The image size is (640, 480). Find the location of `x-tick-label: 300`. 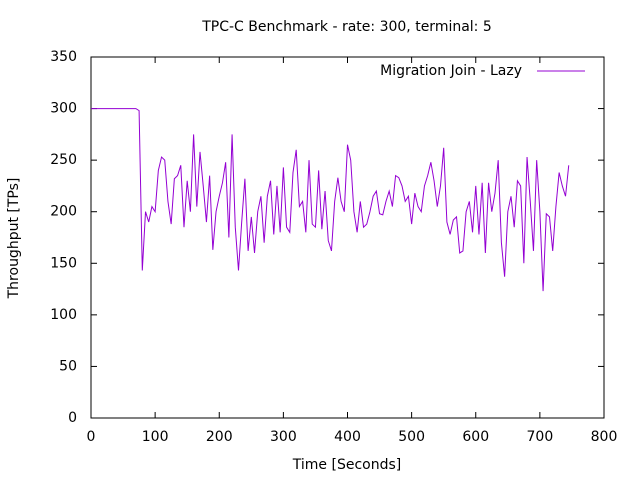

x-tick-label: 300 is located at coordinates (283, 437).